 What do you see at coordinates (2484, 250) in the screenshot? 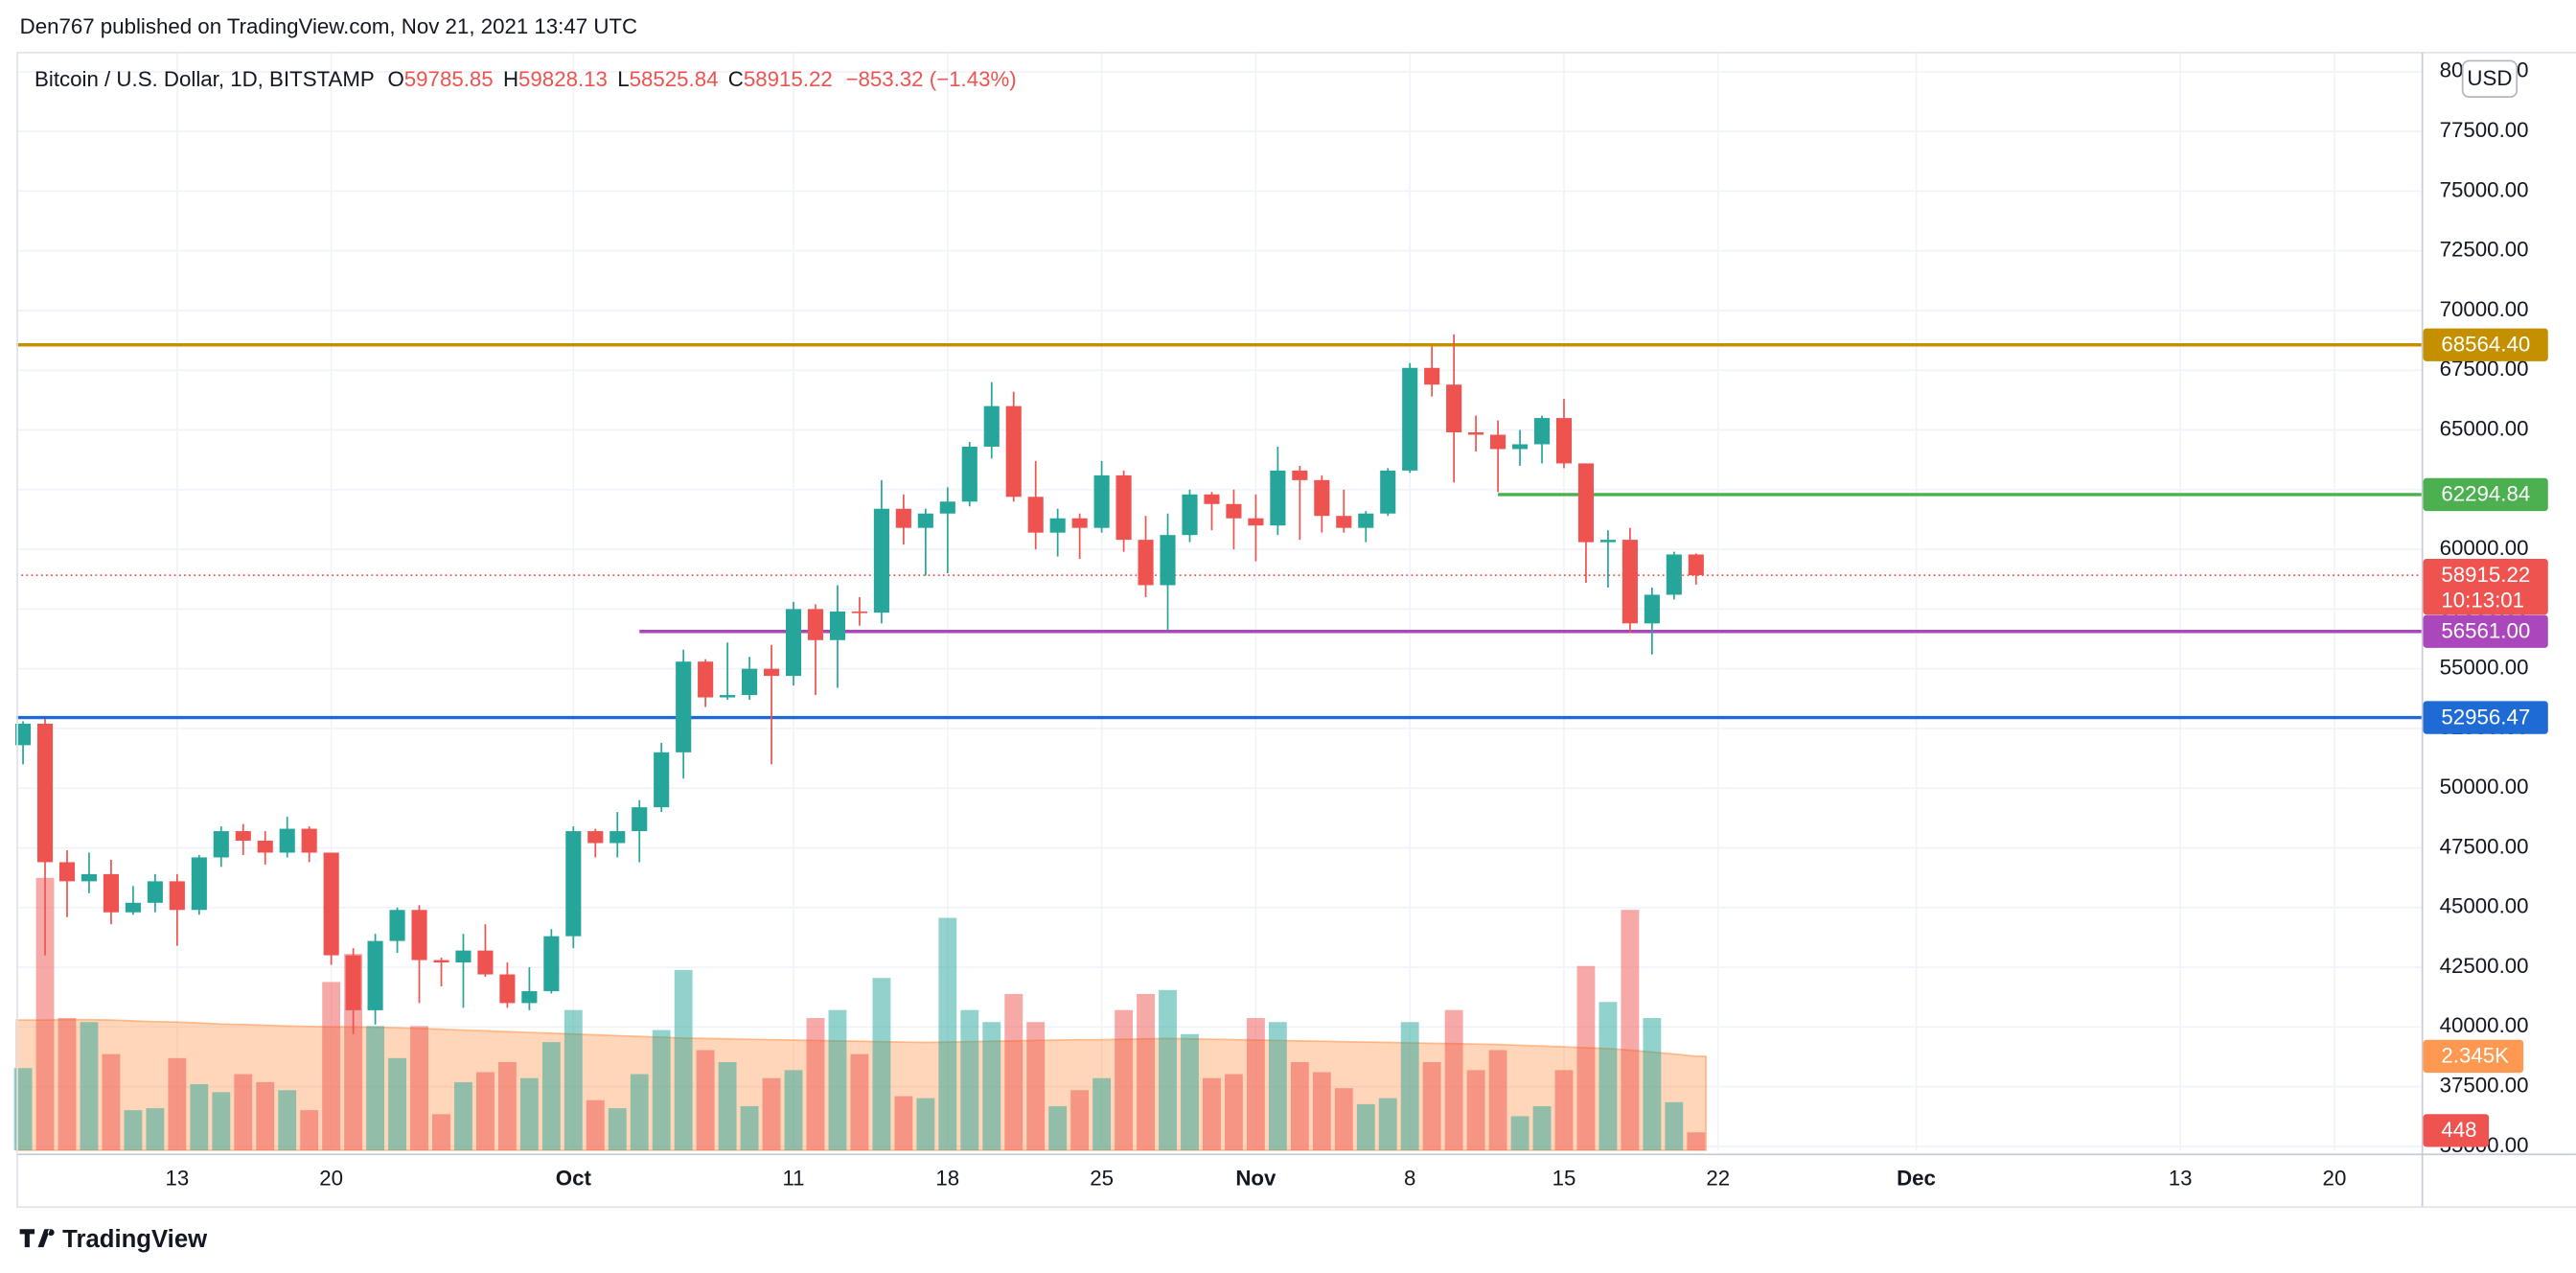
I see `y-tick-label: 72500.00` at bounding box center [2484, 250].